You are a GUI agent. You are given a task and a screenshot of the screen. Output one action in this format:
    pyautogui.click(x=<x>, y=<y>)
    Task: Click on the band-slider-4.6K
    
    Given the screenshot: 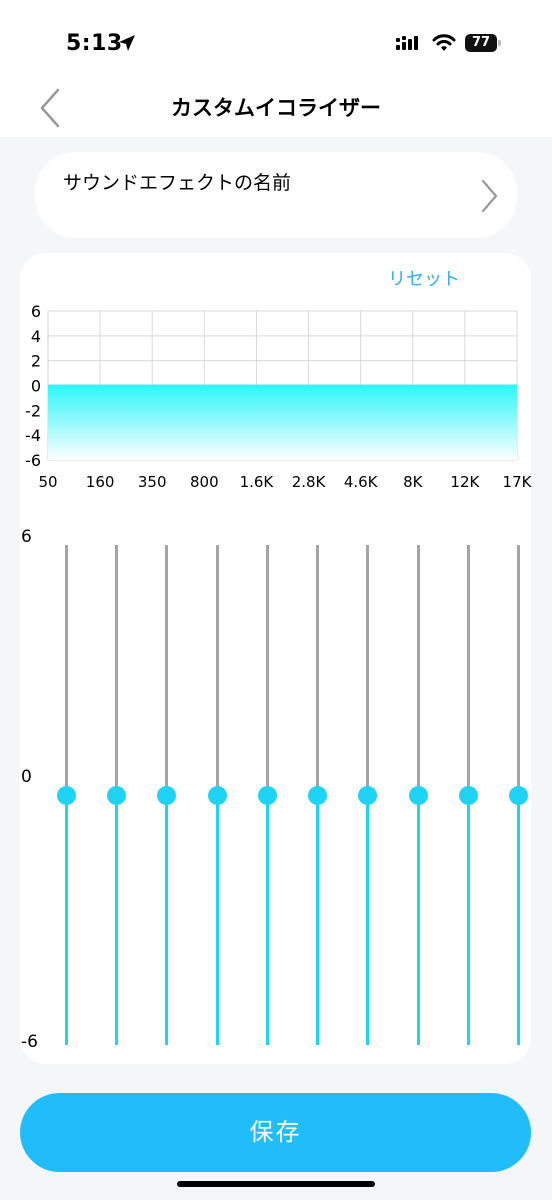 What is the action you would take?
    pyautogui.click(x=368, y=795)
    